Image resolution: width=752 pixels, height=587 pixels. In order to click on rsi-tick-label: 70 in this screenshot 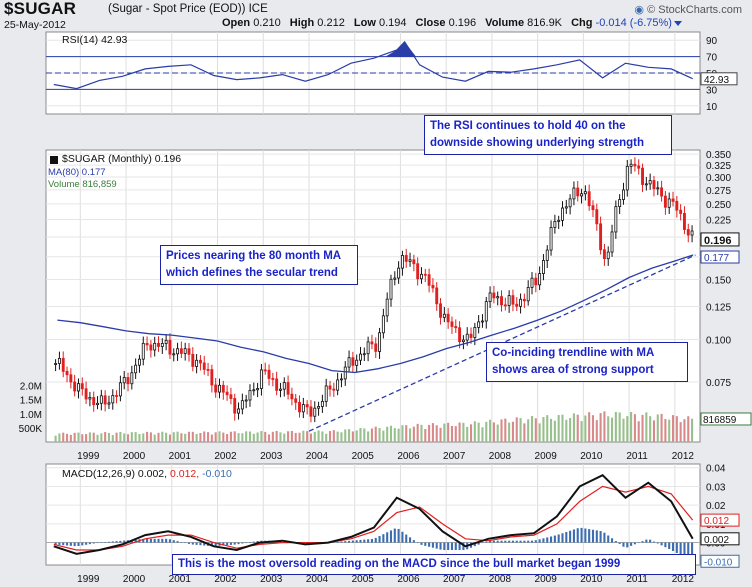, I will do `click(712, 58)`.